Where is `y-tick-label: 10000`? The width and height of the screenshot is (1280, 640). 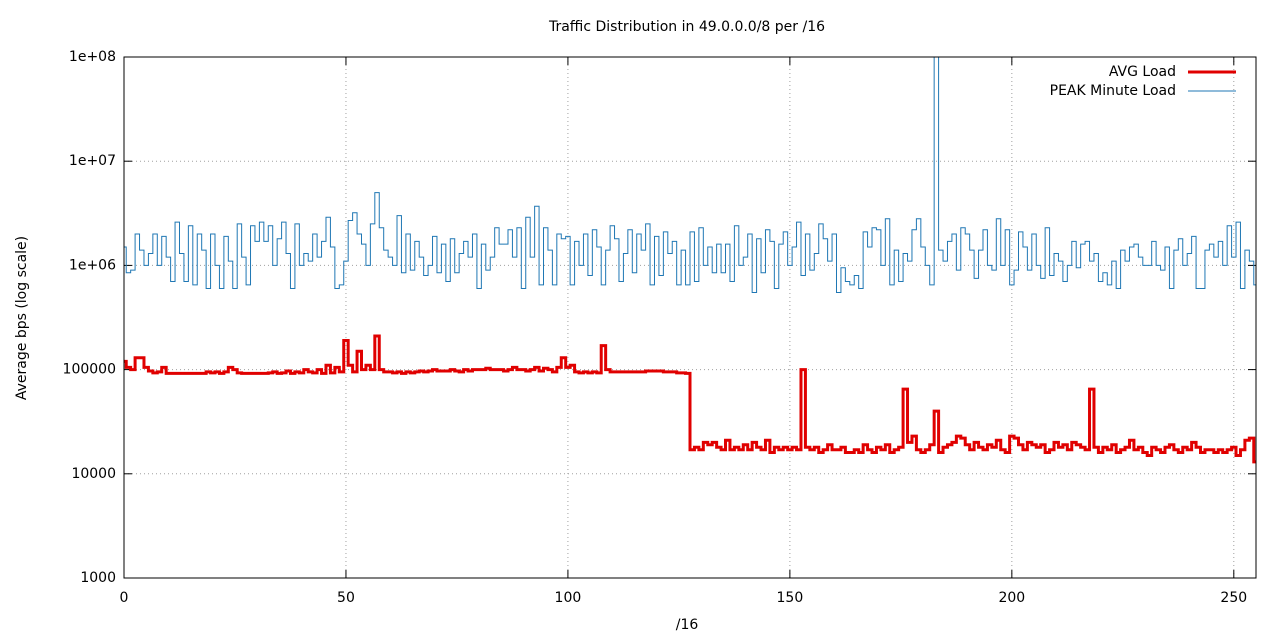
y-tick-label: 10000 is located at coordinates (93, 474).